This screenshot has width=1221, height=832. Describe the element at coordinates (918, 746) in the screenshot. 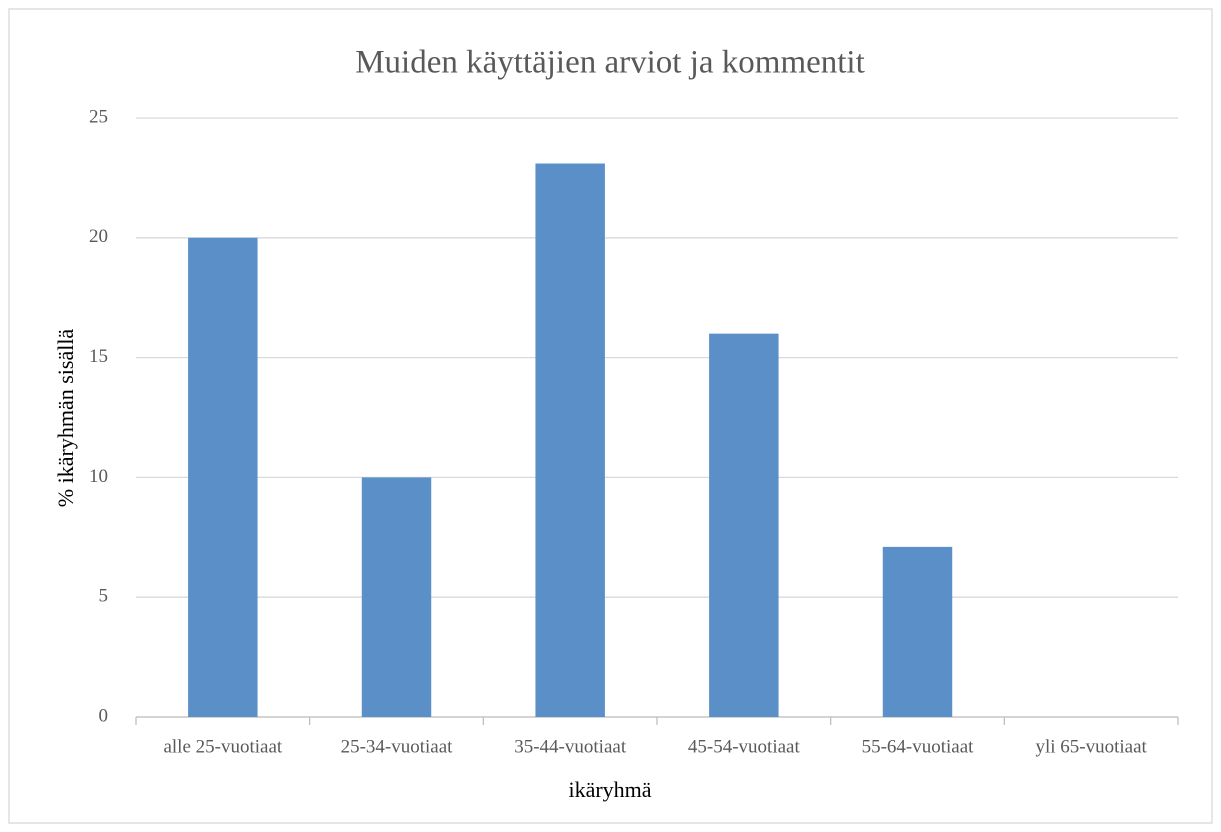

I see `x-tick-label: 55-64-vuotiaat` at that location.